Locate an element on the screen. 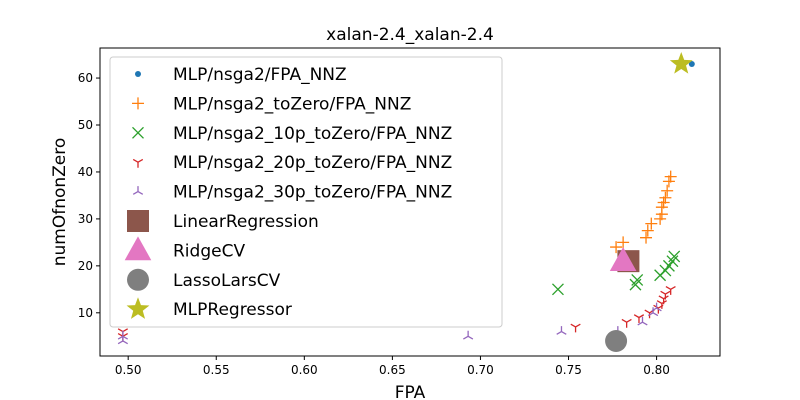 Image resolution: width=800 pixels, height=400 pixels. series-dot is located at coordinates (691, 63).